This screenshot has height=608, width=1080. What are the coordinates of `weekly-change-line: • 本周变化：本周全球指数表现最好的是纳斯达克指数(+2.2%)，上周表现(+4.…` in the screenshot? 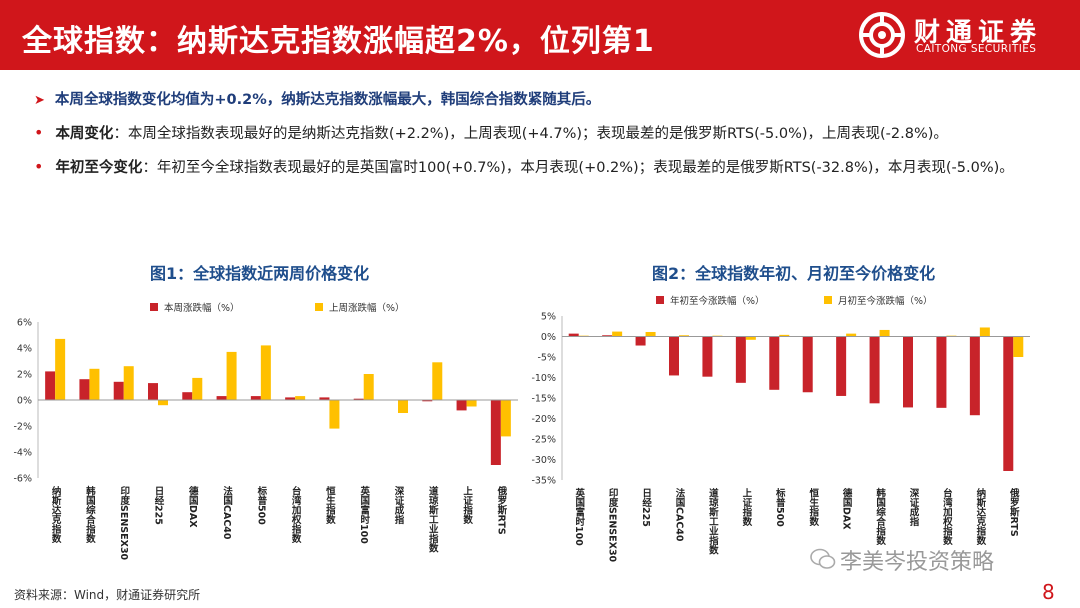 It's located at (549, 139).